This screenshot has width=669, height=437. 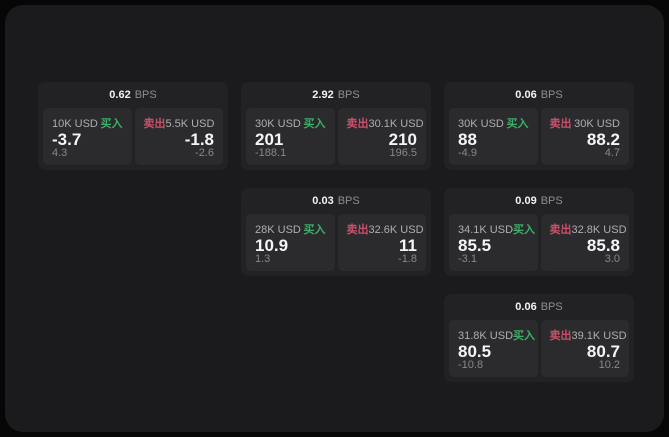 What do you see at coordinates (190, 124) in the screenshot?
I see `sell-notional: 5.5K USD` at bounding box center [190, 124].